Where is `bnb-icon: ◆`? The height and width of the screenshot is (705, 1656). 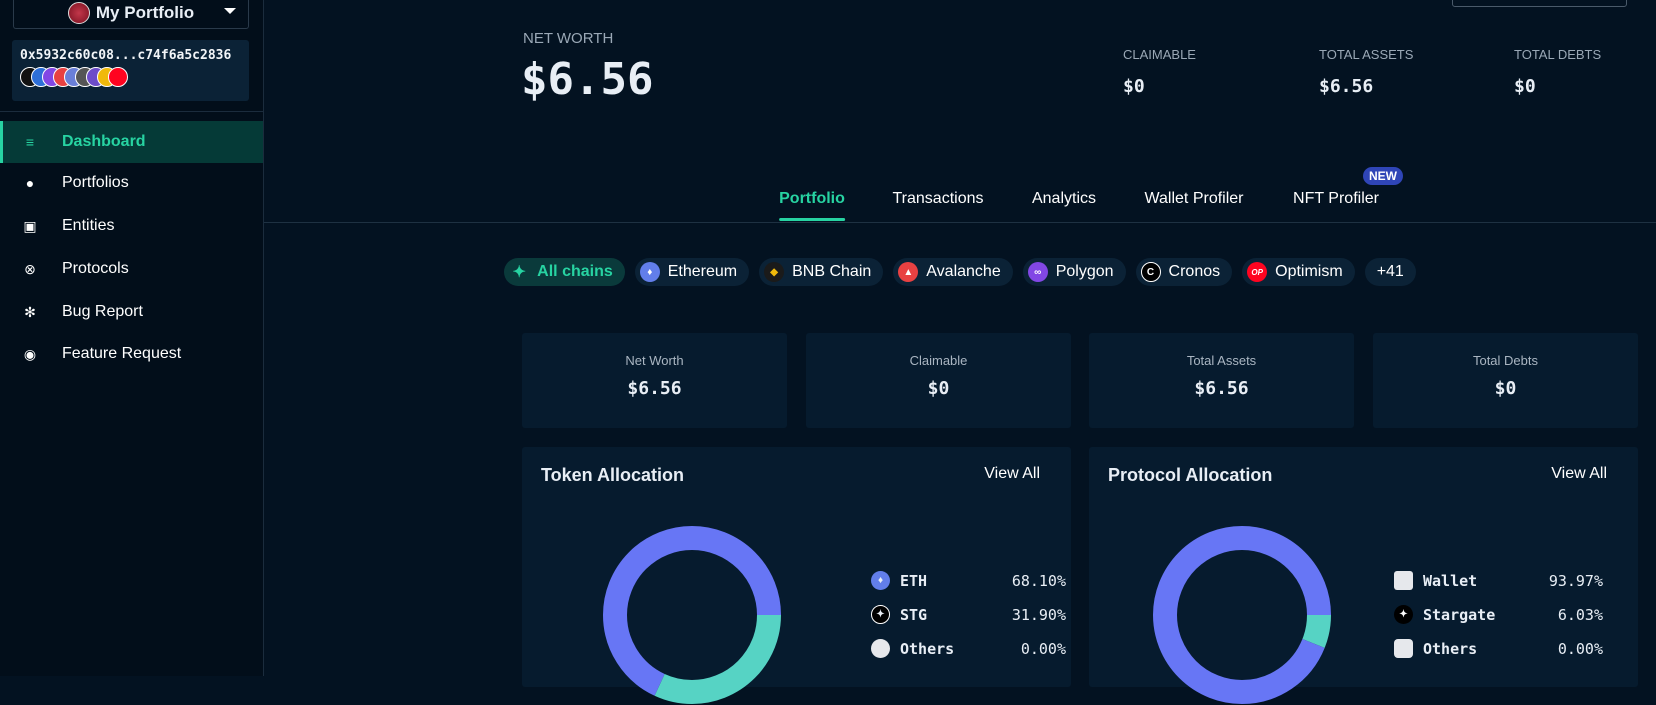 bnb-icon: ◆ is located at coordinates (774, 272).